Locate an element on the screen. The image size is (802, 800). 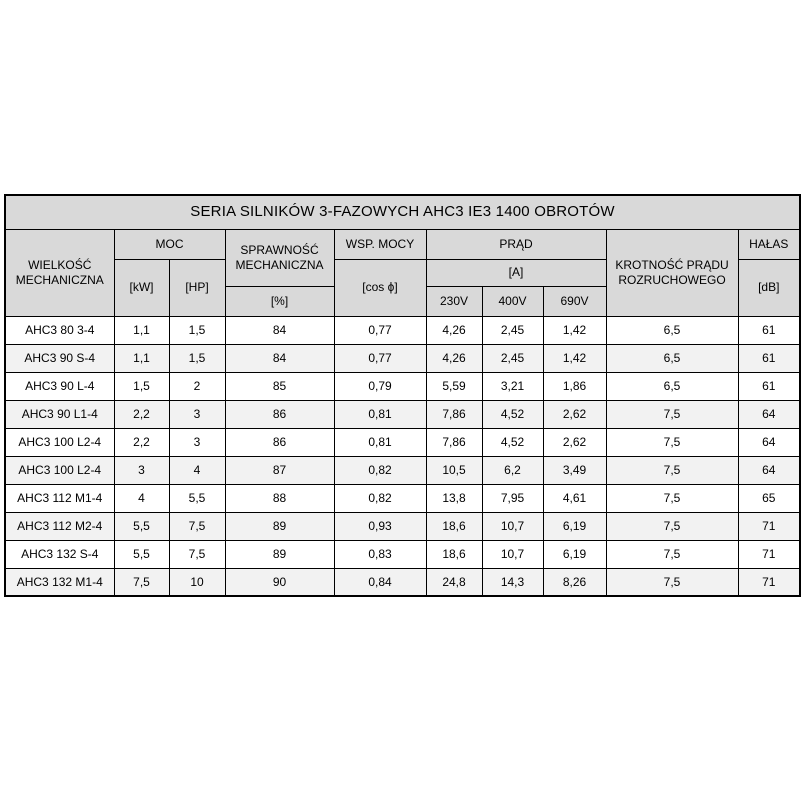
cell-current-230v: 4,26 is located at coordinates (454, 330).